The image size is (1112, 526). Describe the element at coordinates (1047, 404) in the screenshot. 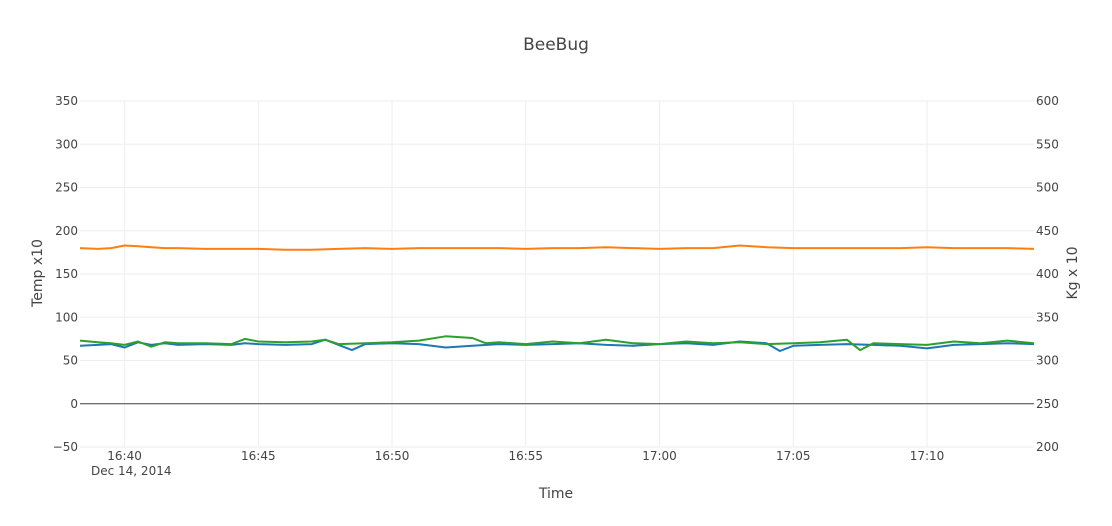

I see `y2-tick-label: 250` at that location.